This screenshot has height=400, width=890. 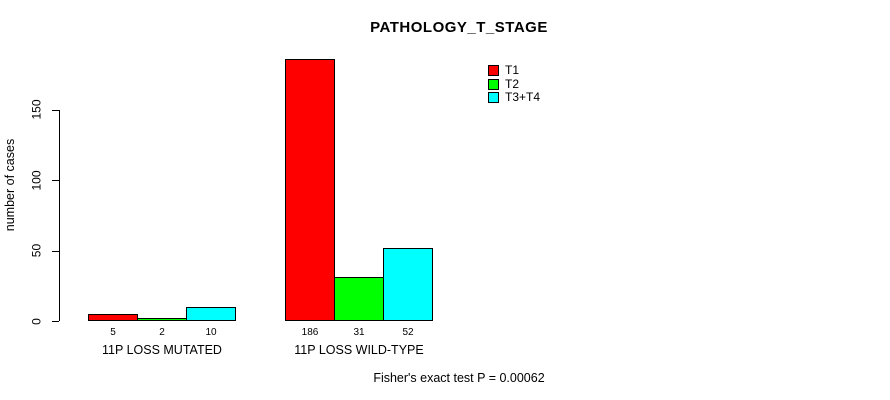 I want to click on bar-value-label: 52, so click(x=408, y=332).